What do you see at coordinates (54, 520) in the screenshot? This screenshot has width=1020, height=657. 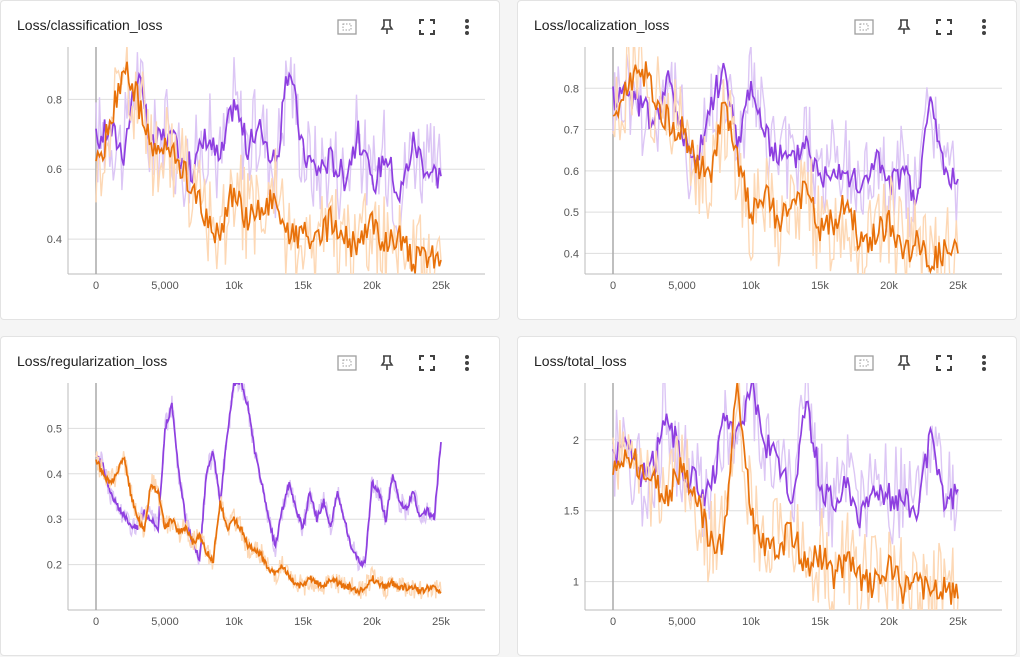 I see `y-tick-label: 0.3` at bounding box center [54, 520].